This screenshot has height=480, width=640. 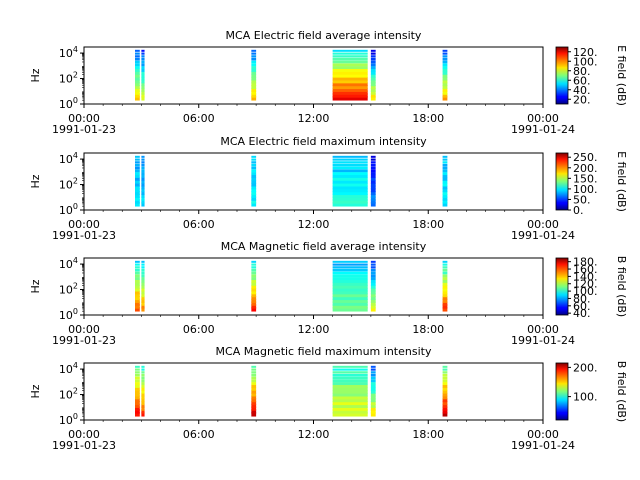 What do you see at coordinates (585, 269) in the screenshot?
I see `colorbar-tick-label: 160.` at bounding box center [585, 269].